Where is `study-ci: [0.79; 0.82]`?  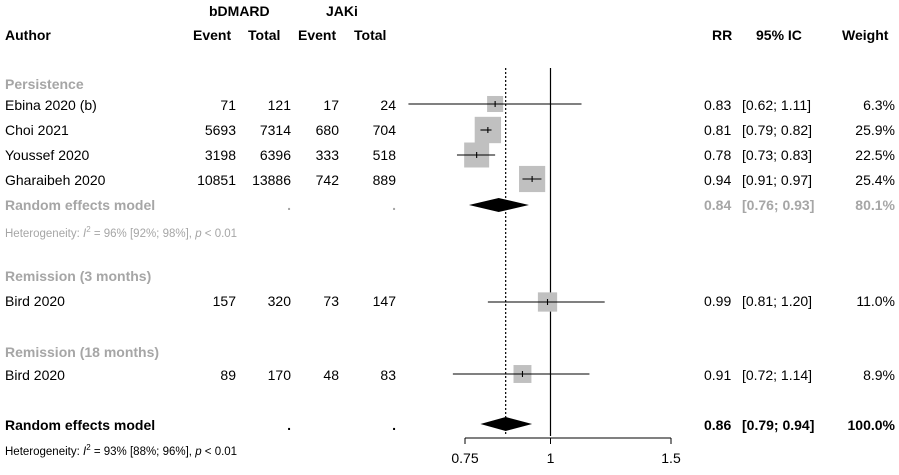 study-ci: [0.79; 0.82] is located at coordinates (777, 130).